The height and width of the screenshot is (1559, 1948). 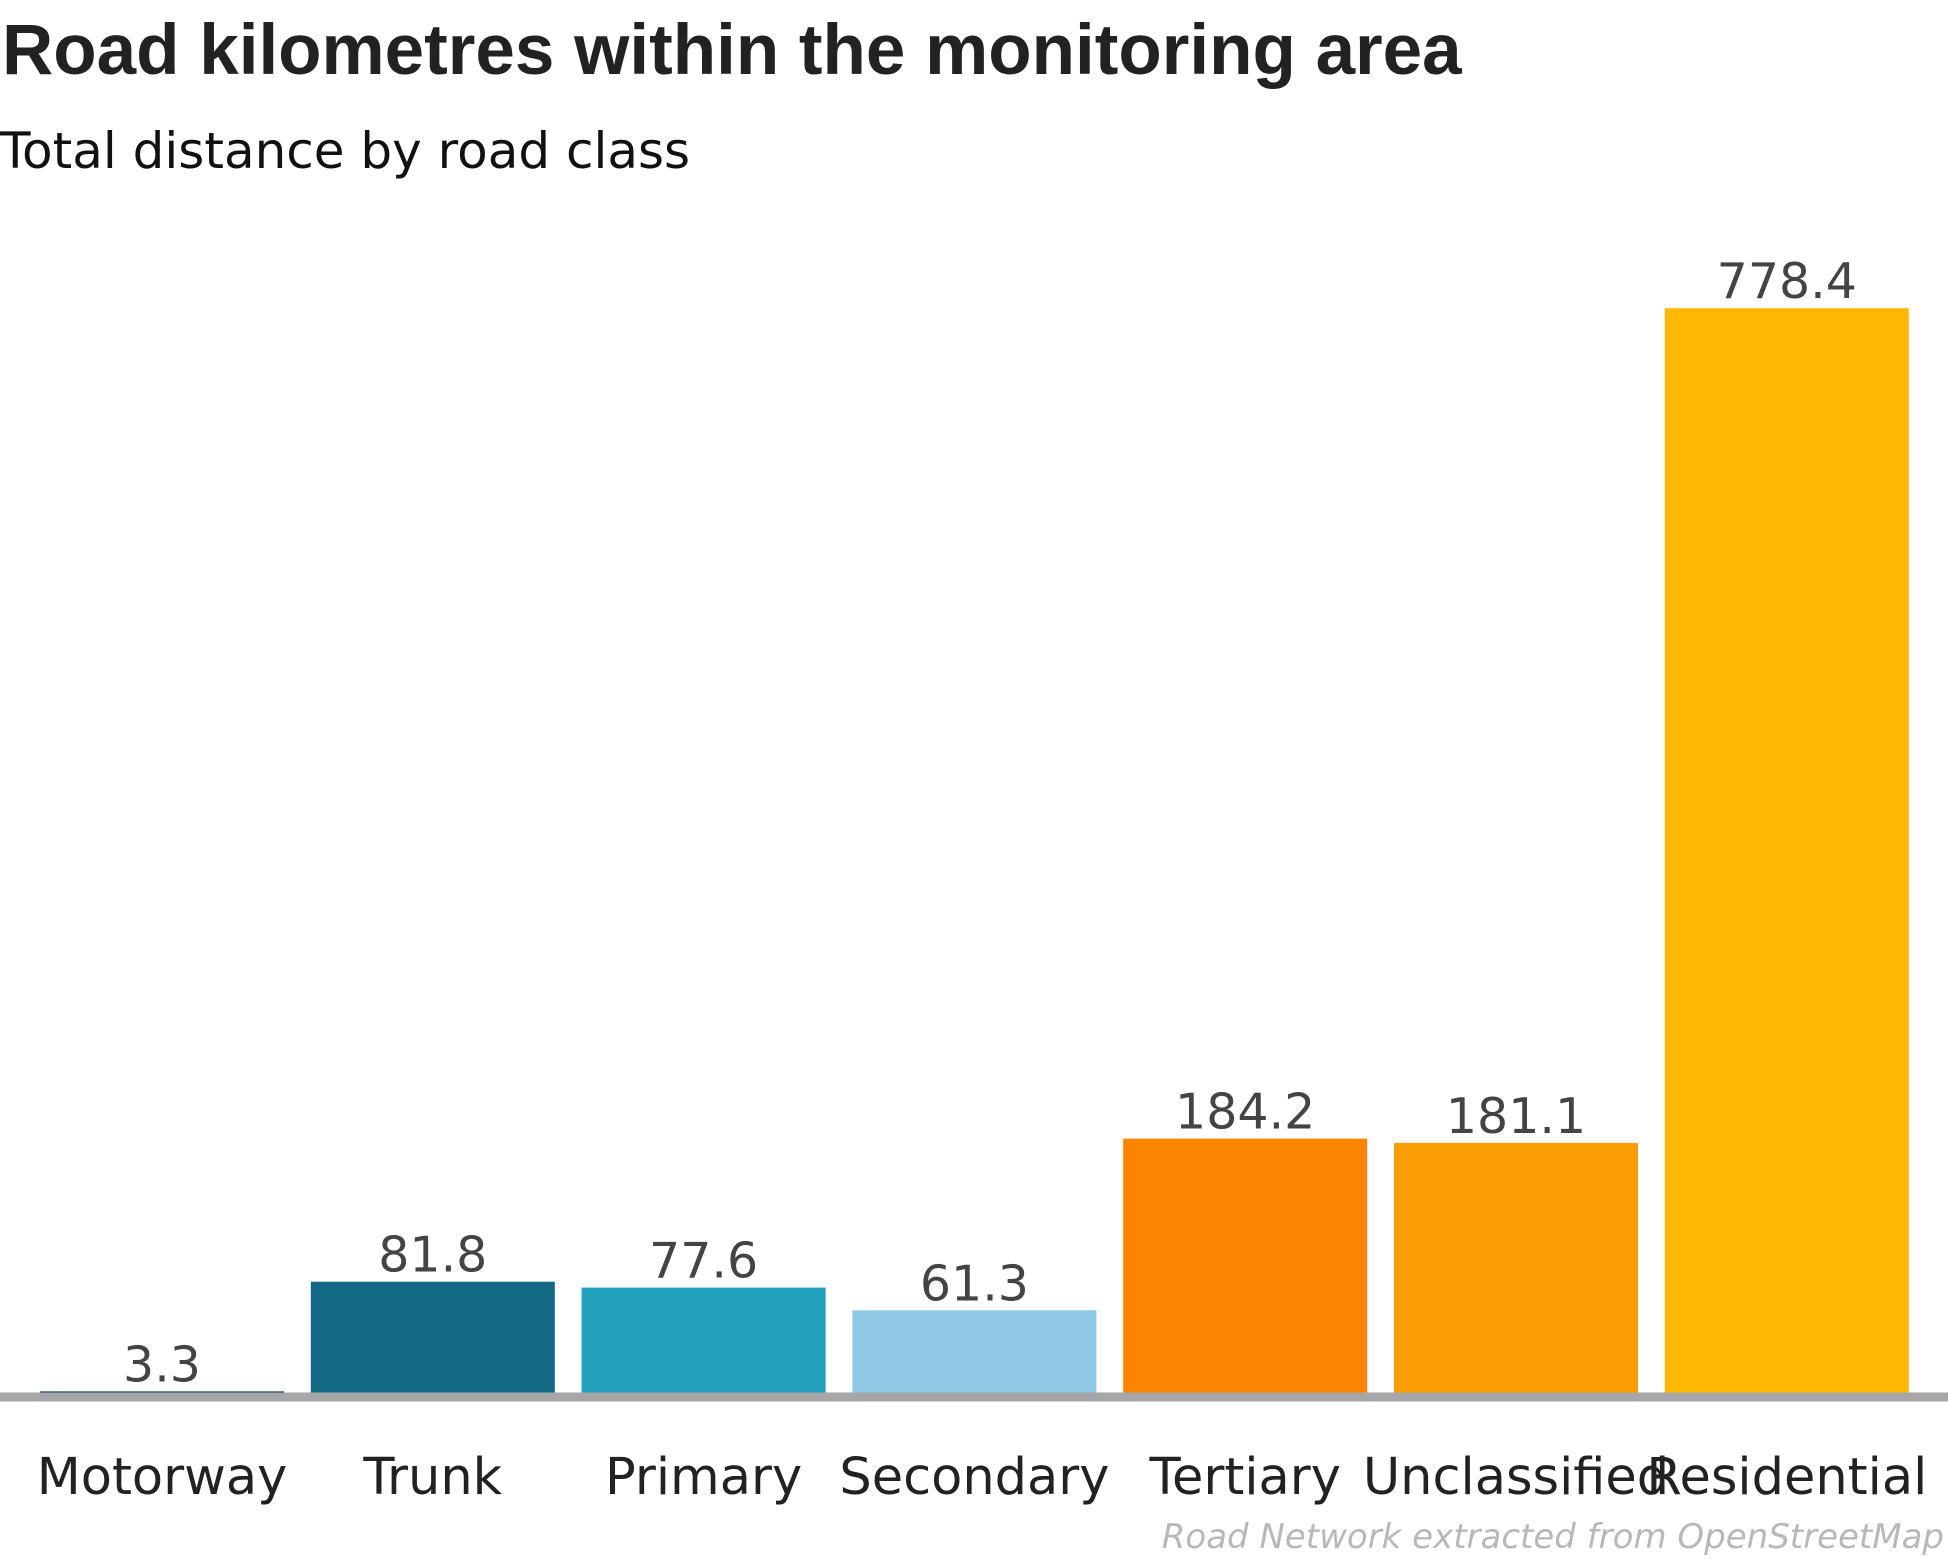 I want to click on x-tick-label-tertiary: Tertiary, so click(x=1244, y=1477).